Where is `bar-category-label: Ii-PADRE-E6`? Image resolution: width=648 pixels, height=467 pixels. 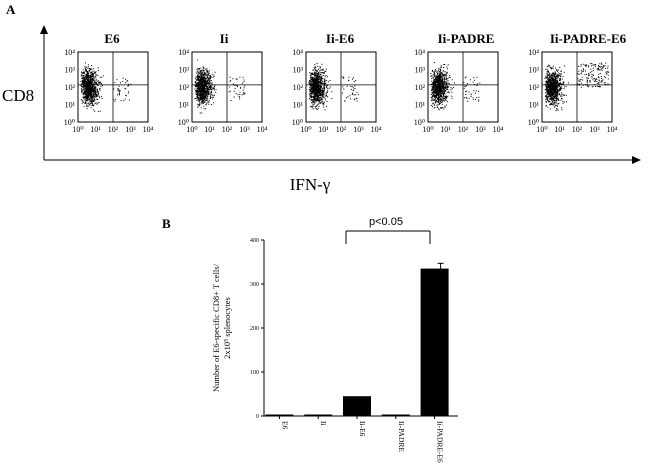 bar-category-label: Ii-PADRE-E6 is located at coordinates (440, 442).